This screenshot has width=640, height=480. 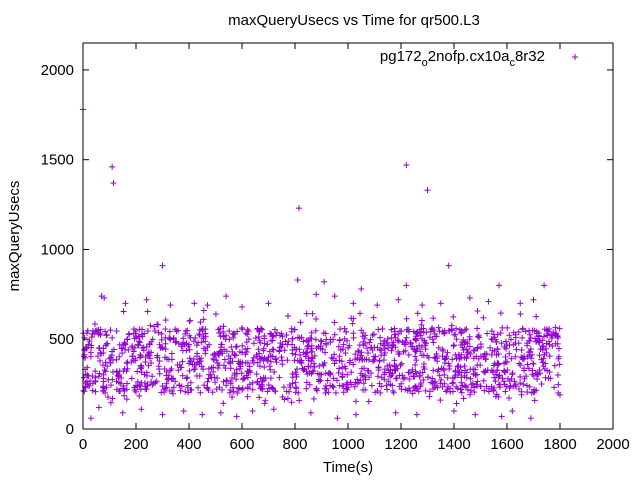 I want to click on legend-label-end: 8r32, so click(x=530, y=56).